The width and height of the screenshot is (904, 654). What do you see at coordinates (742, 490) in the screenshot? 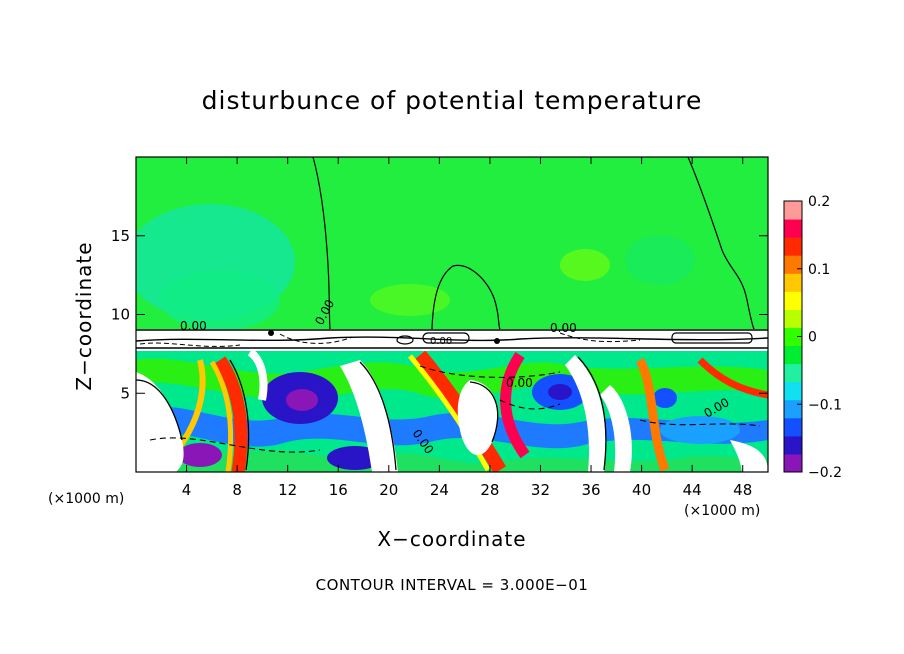
I see `x-tick-label: 48` at bounding box center [742, 490].